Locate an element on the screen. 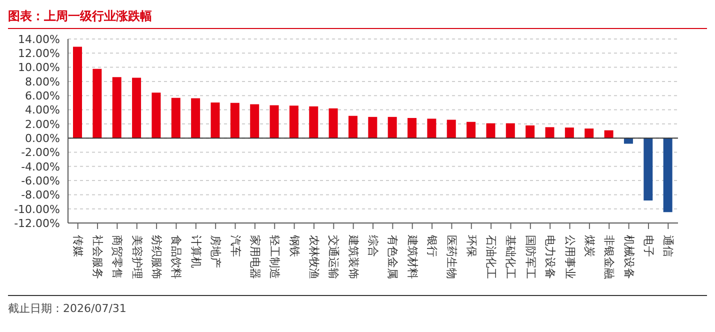 This screenshot has width=715, height=332. chart-title: 图表：上周一级行业涨跌幅 is located at coordinates (357, 18).